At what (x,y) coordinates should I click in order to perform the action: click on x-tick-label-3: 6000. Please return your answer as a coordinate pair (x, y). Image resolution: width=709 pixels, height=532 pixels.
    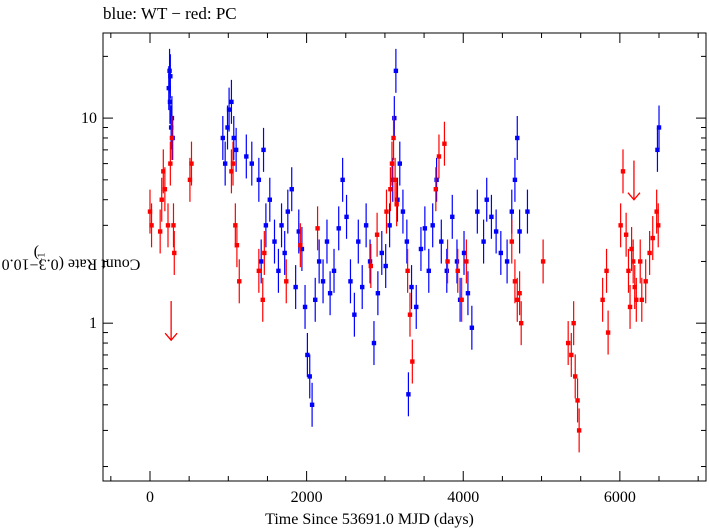
    Looking at the image, I should click on (620, 497).